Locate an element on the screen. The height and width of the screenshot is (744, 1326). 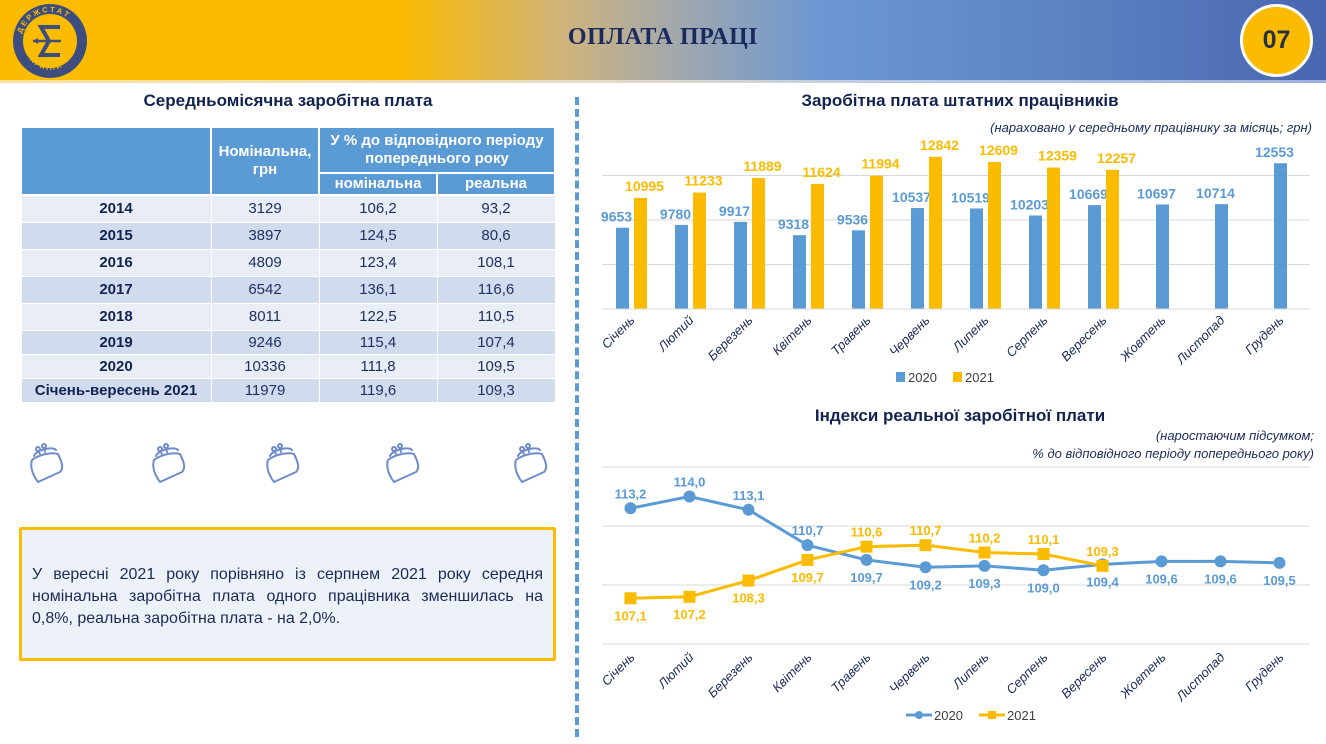
x-tick-label: Січень is located at coordinates (618, 331).